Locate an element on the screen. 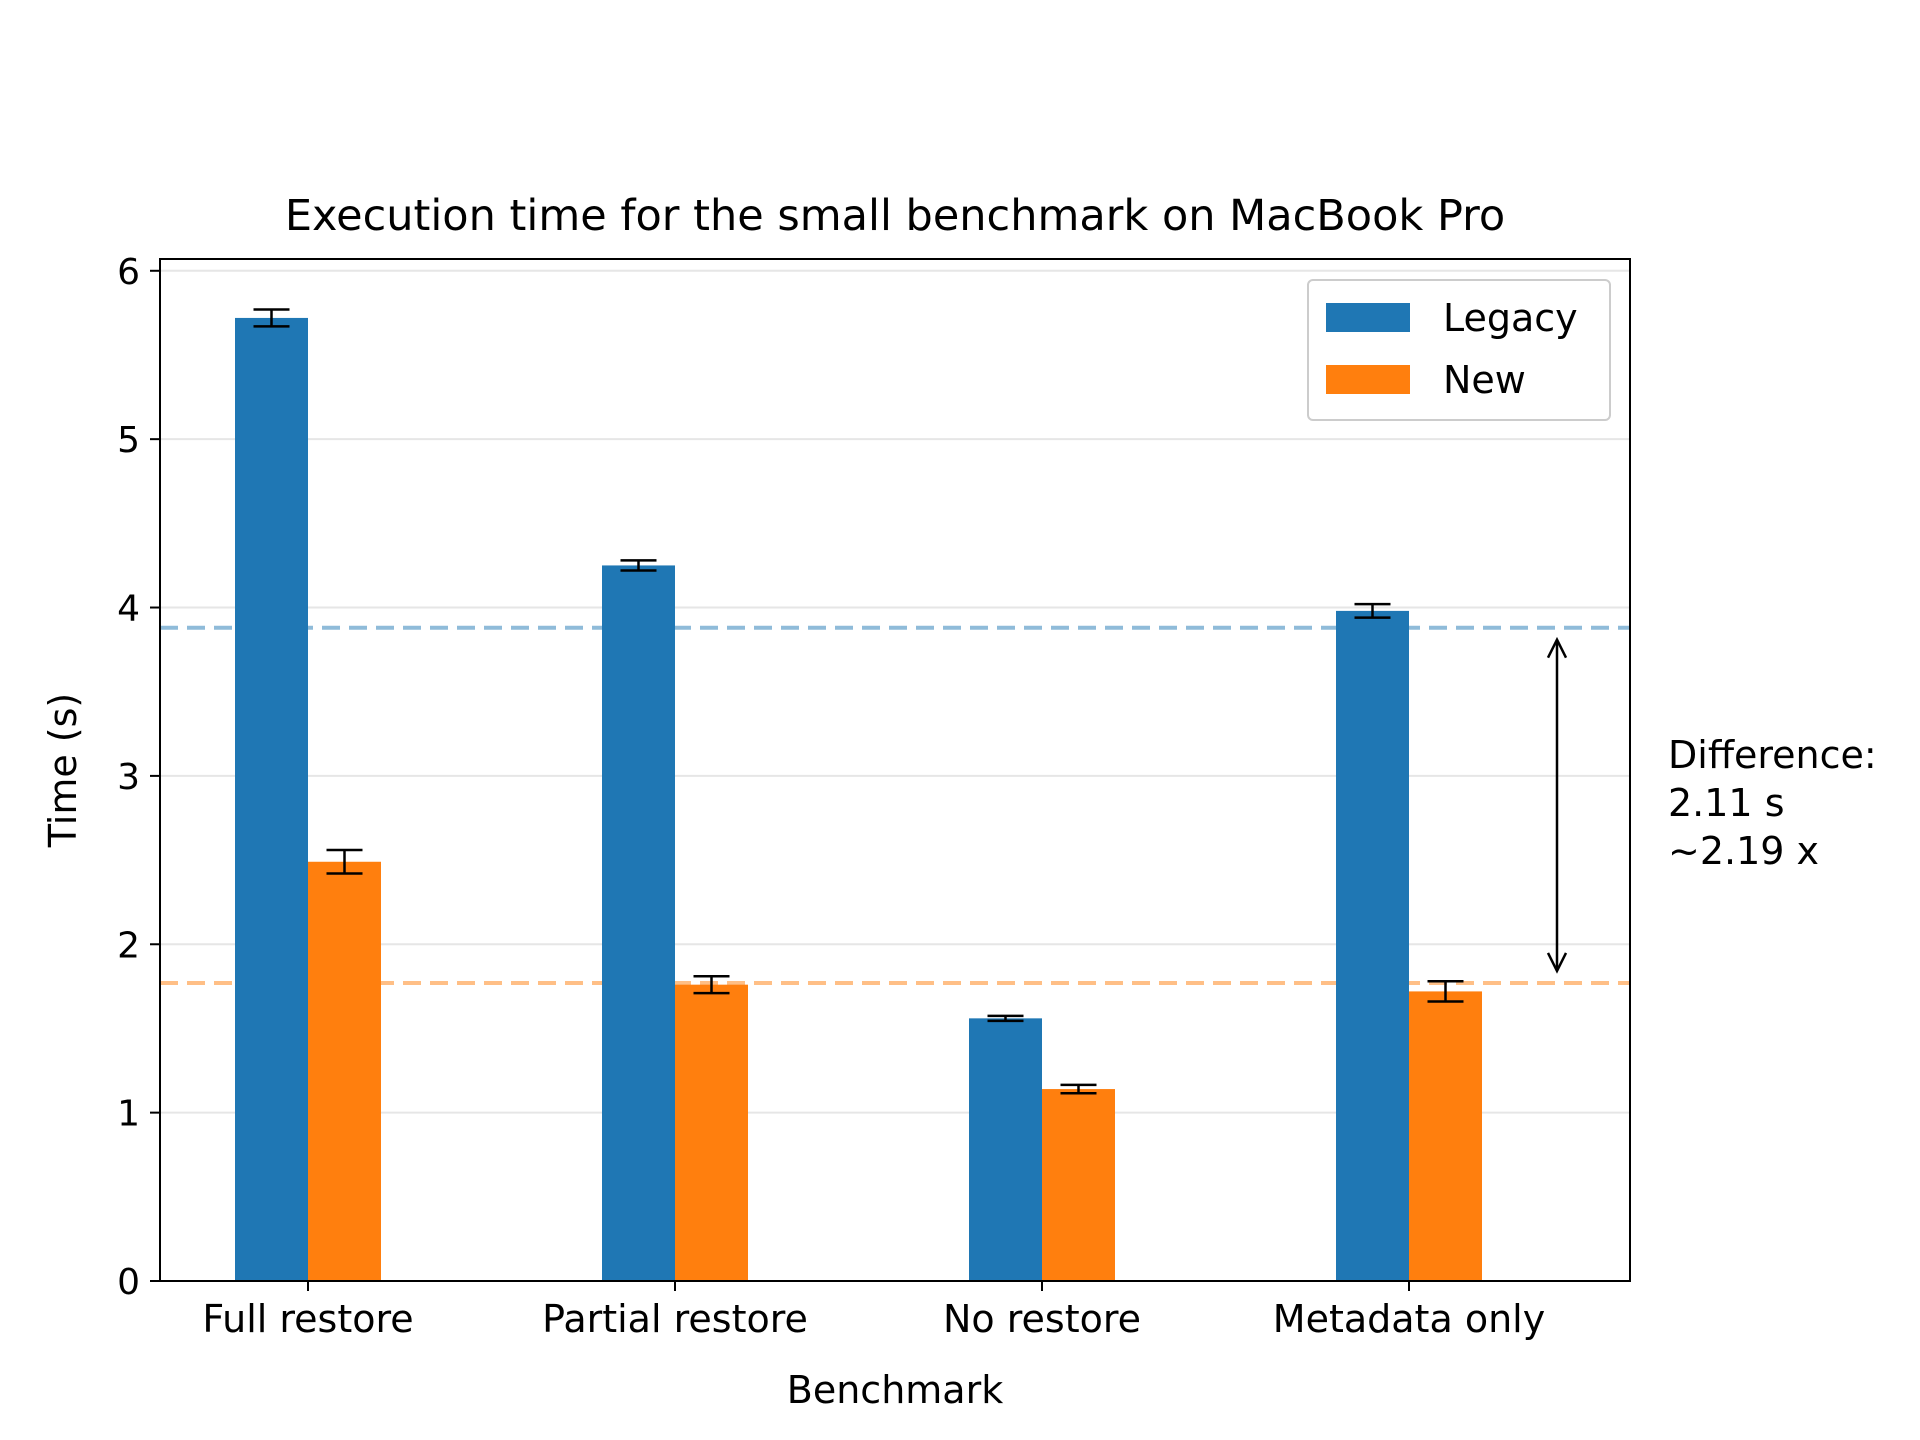 This screenshot has width=1920, height=1440. legend: Legacy New is located at coordinates (1459, 350).